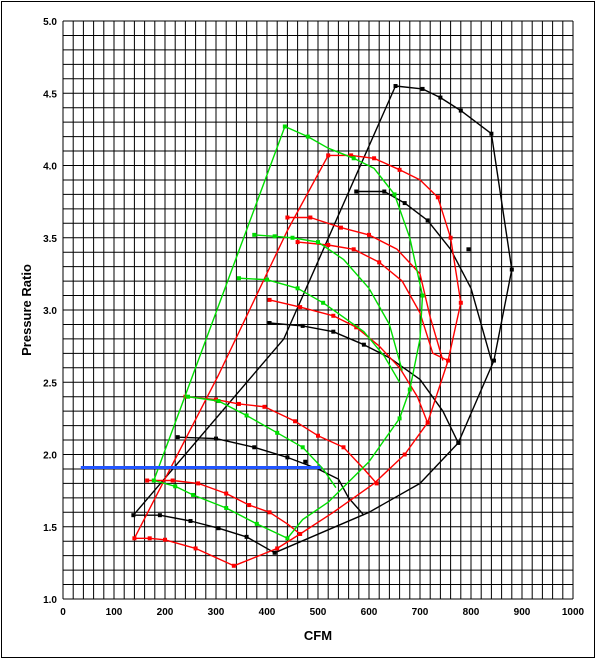 Image resolution: width=598 pixels, height=661 pixels. Describe the element at coordinates (165, 612) in the screenshot. I see `x-tick-label: 200` at that location.